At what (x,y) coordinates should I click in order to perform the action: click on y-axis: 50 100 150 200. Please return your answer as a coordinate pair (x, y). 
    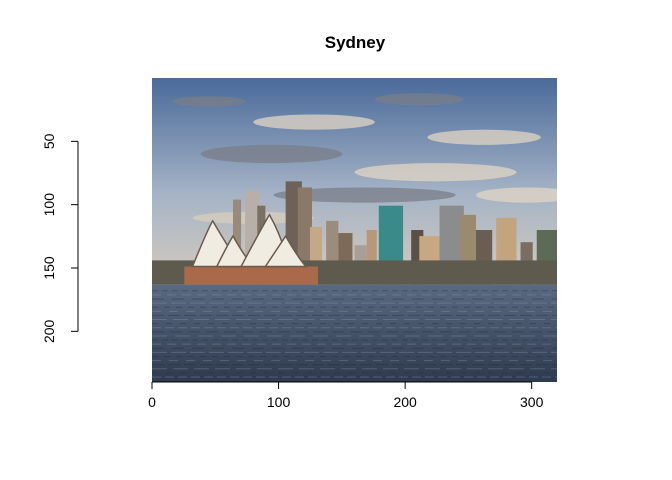
    Looking at the image, I should click on (60, 238).